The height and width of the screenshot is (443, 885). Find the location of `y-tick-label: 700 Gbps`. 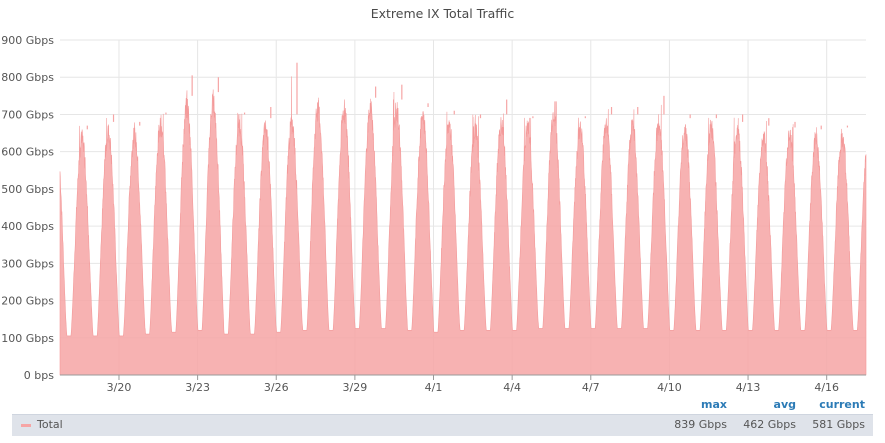

y-tick-label: 700 Gbps is located at coordinates (27, 114).